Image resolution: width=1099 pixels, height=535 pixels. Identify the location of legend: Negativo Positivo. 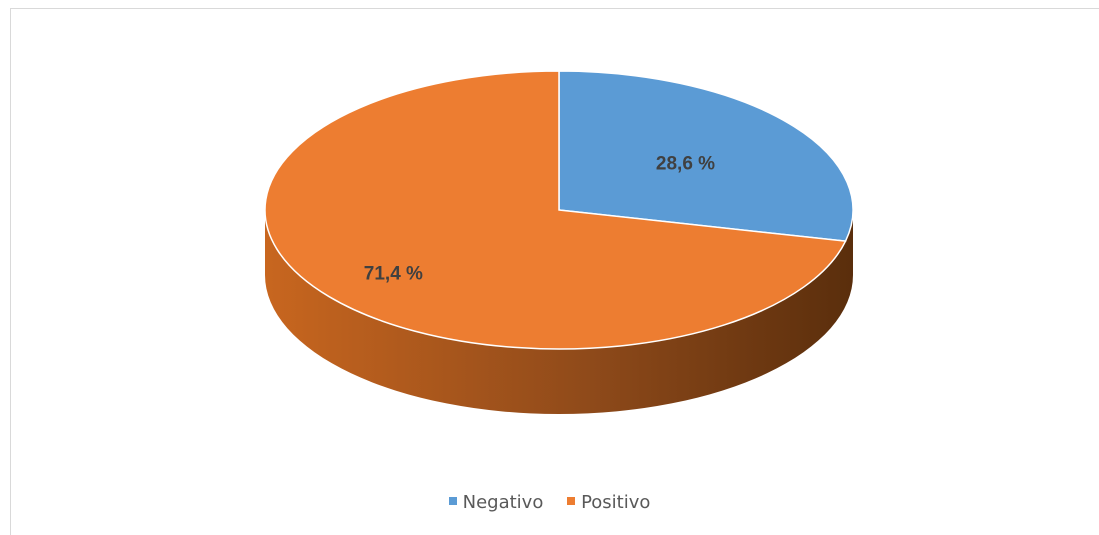
(549, 502).